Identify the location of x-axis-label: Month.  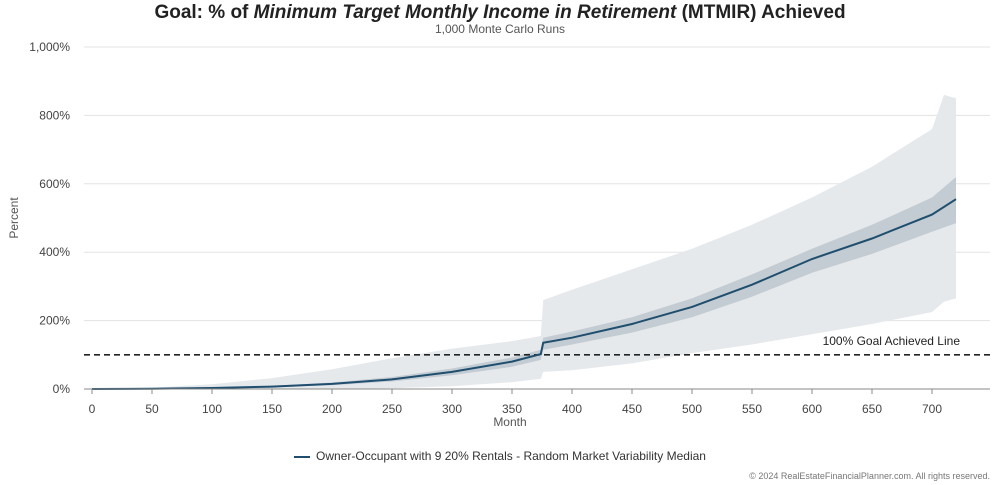
(509, 422).